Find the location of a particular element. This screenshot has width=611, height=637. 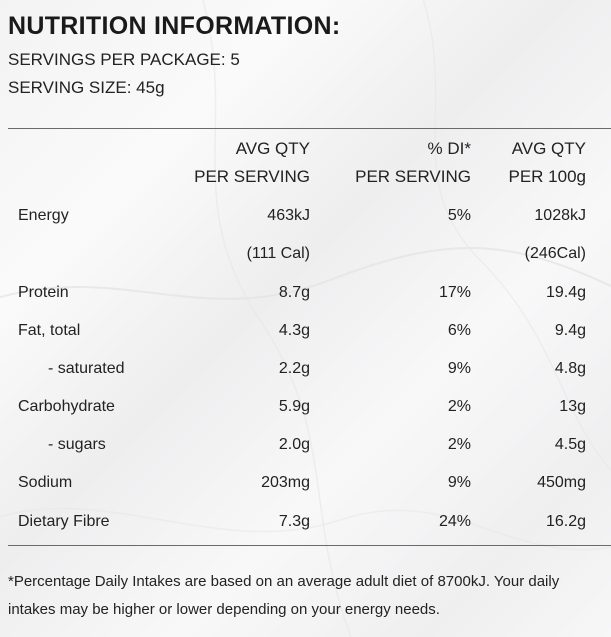

nutrient-label: Protein is located at coordinates (43, 292).